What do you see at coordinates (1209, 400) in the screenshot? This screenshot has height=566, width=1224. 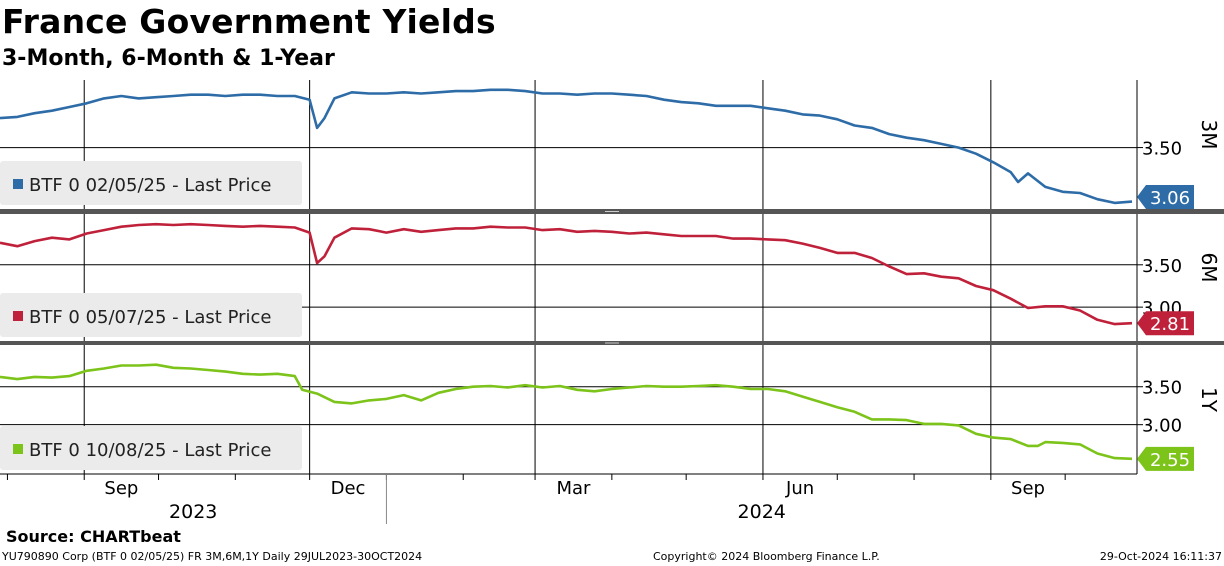 I see `panel-tenor-label: 1Y` at bounding box center [1209, 400].